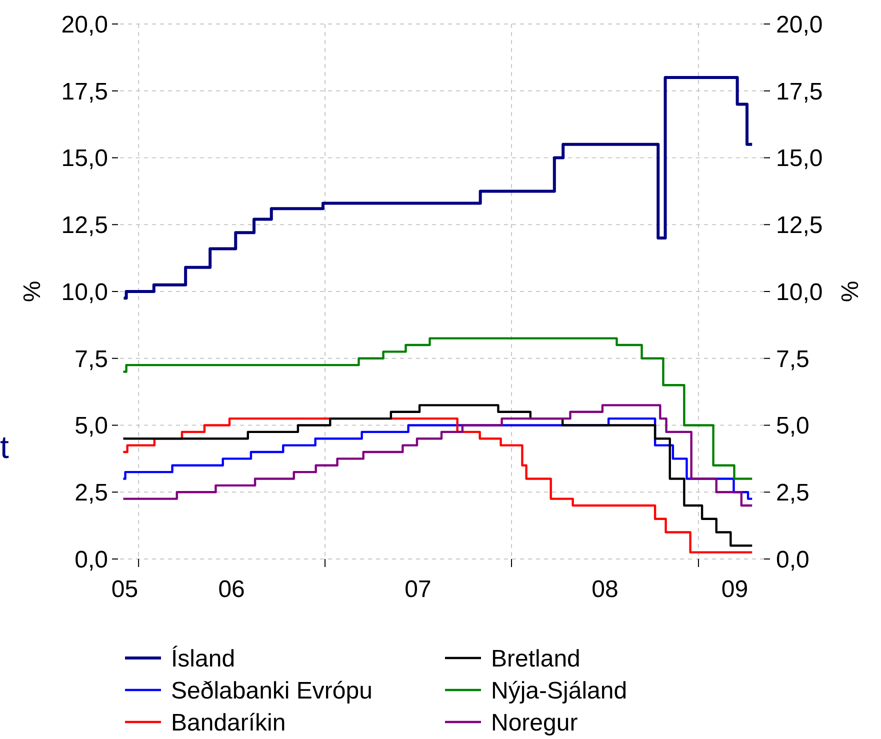 The image size is (881, 739). Describe the element at coordinates (271, 690) in the screenshot. I see `legend-label: Seðlabanki Evrópu` at that location.